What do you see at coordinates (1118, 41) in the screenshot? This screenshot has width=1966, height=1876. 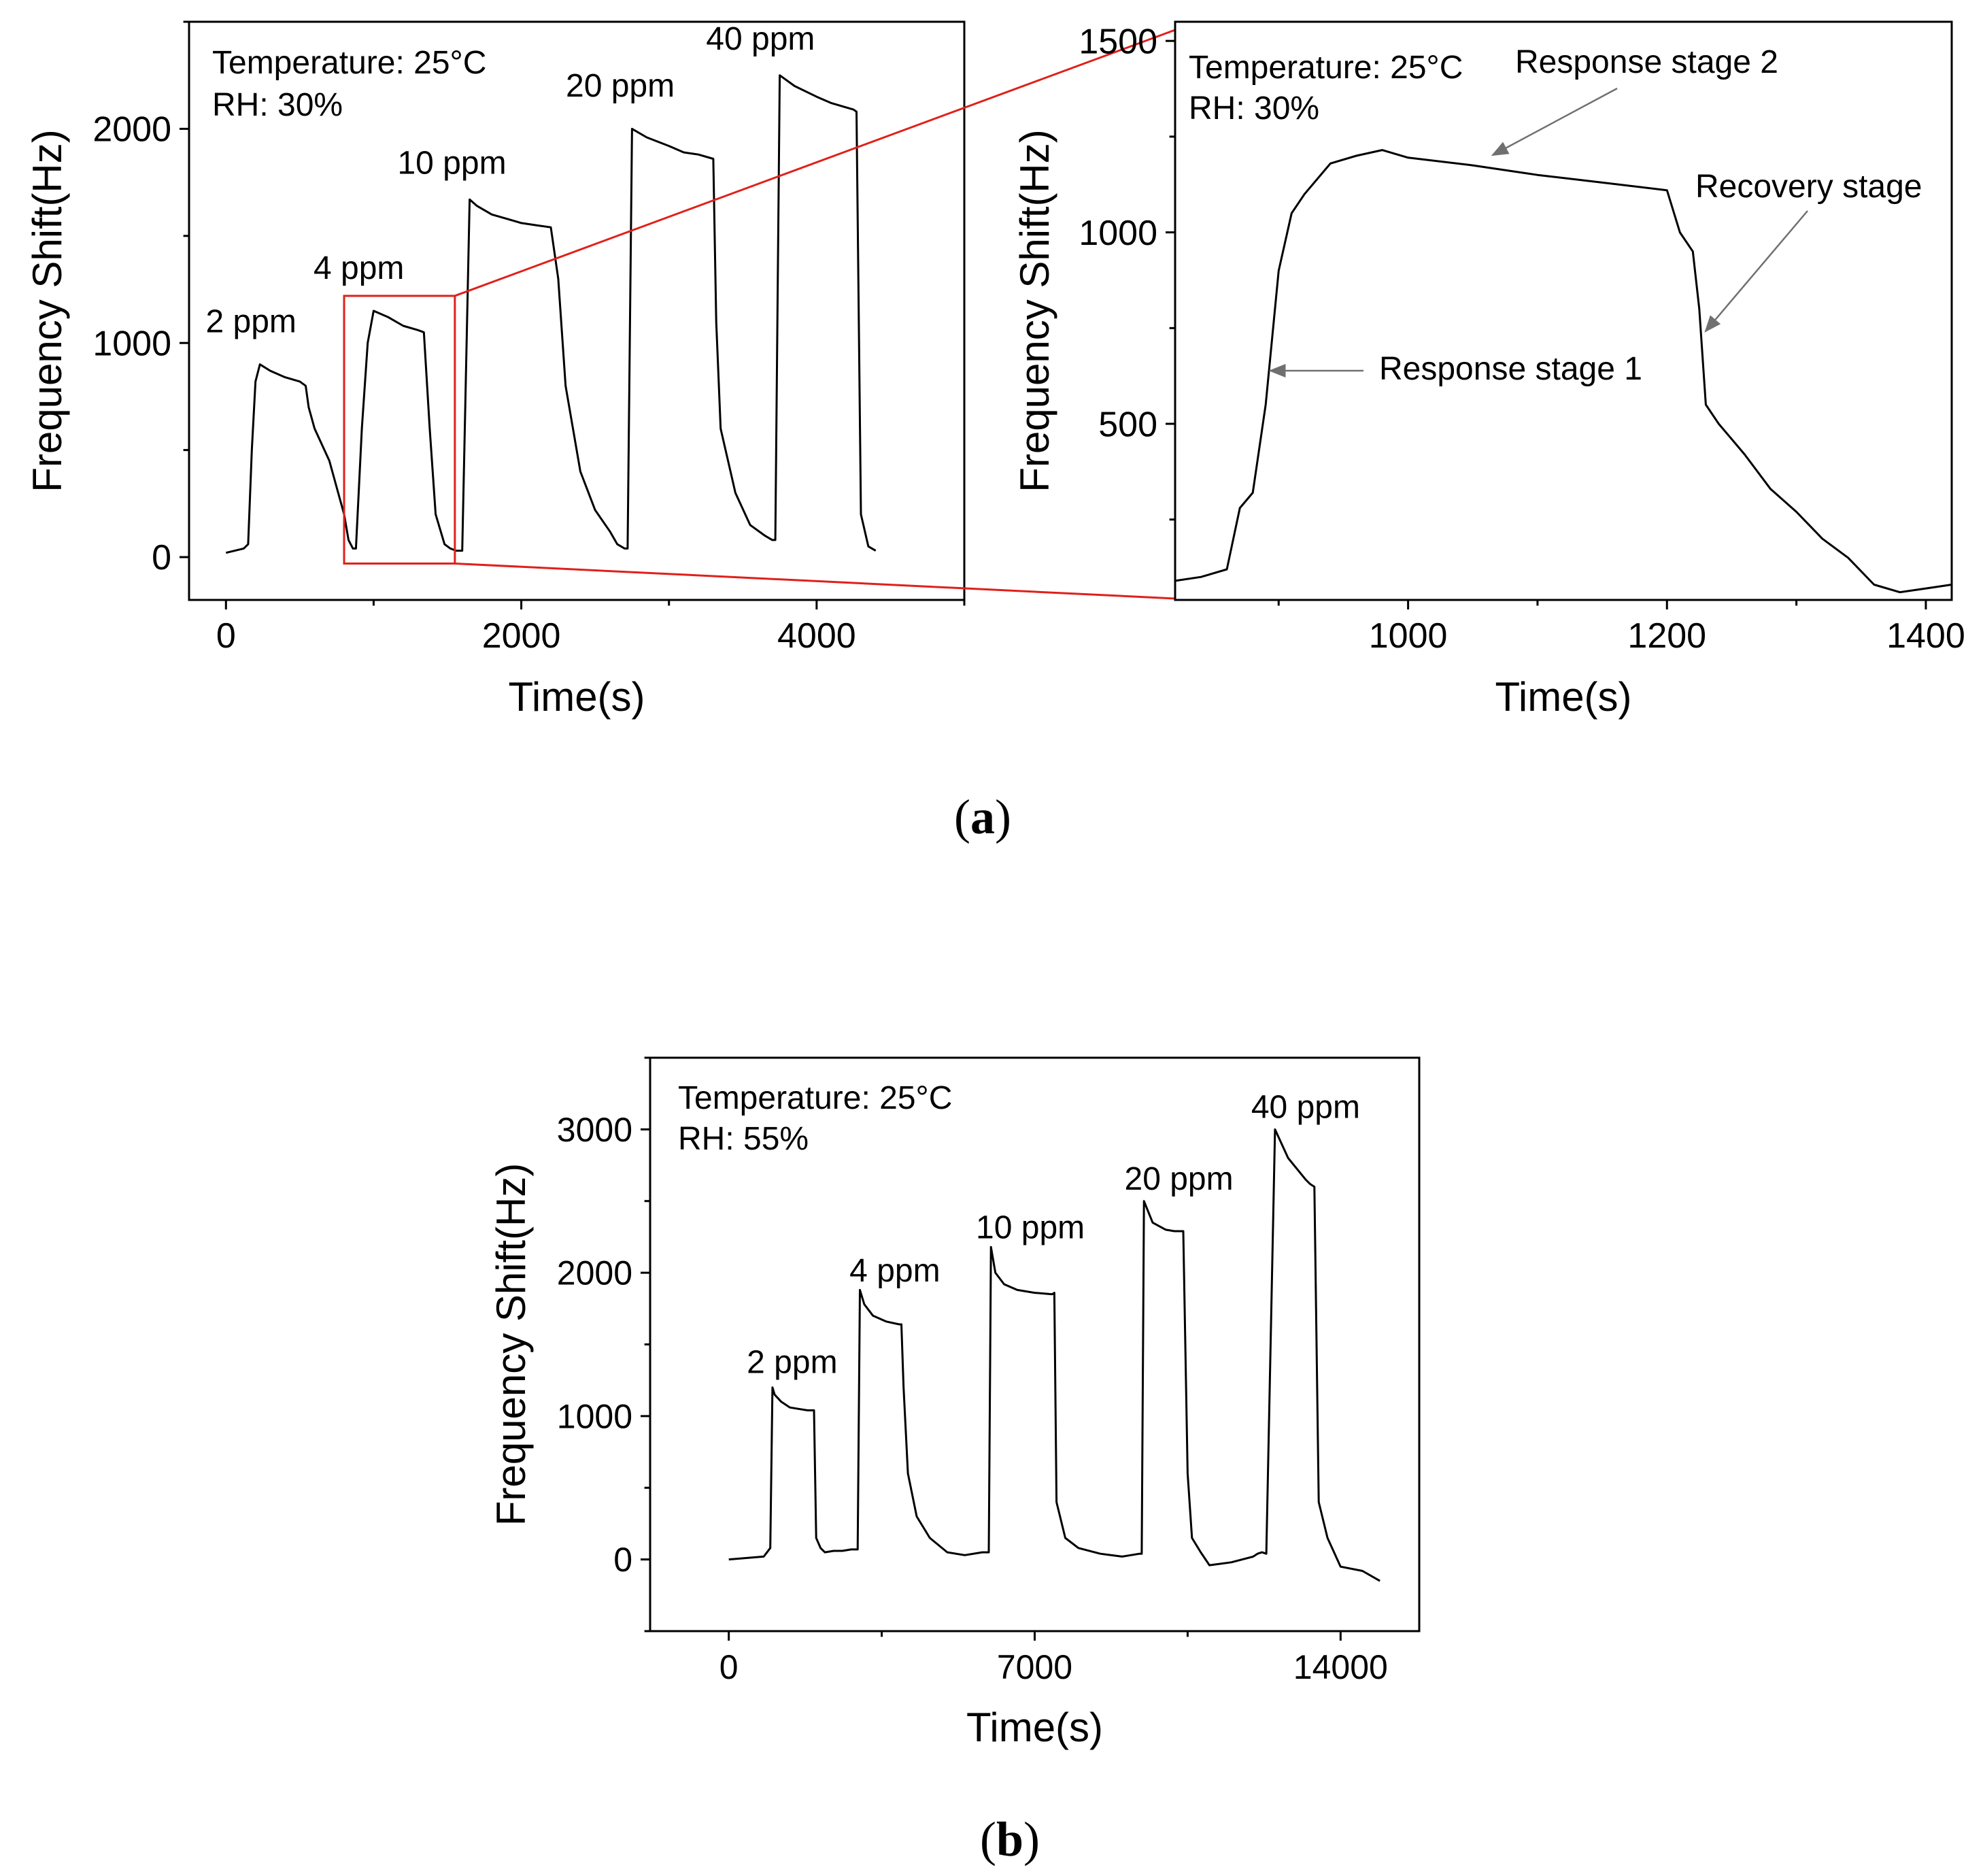 I see `y-tick-label: 1500` at bounding box center [1118, 41].